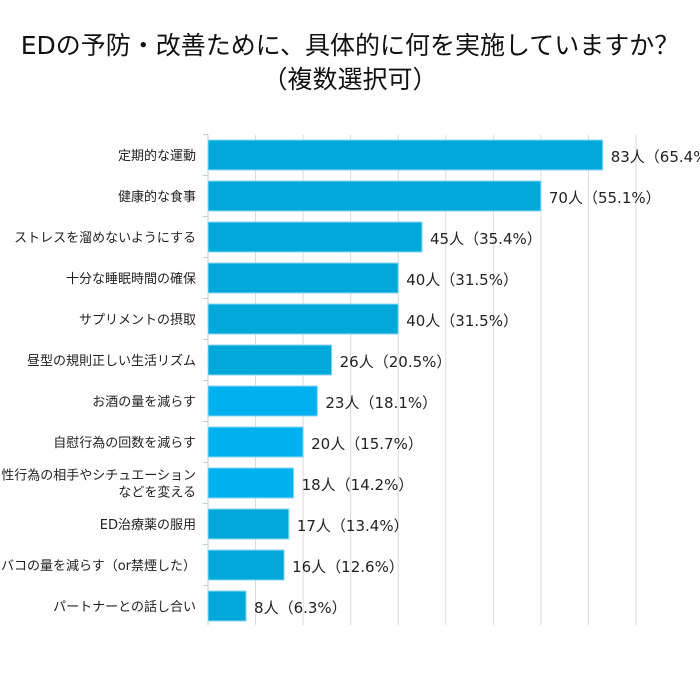 Image resolution: width=700 pixels, height=682 pixels. I want to click on category-label: サプリメントの摂取, so click(137, 320).